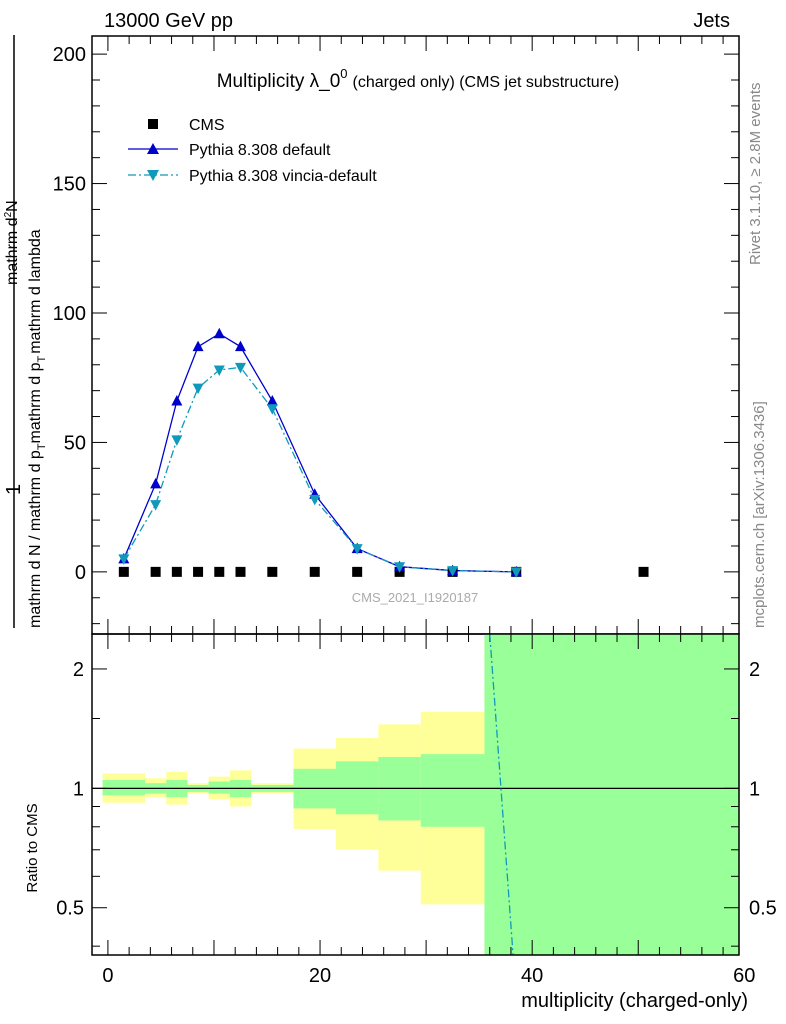  Describe the element at coordinates (744, 976) in the screenshot. I see `x-tick-label: 60` at that location.